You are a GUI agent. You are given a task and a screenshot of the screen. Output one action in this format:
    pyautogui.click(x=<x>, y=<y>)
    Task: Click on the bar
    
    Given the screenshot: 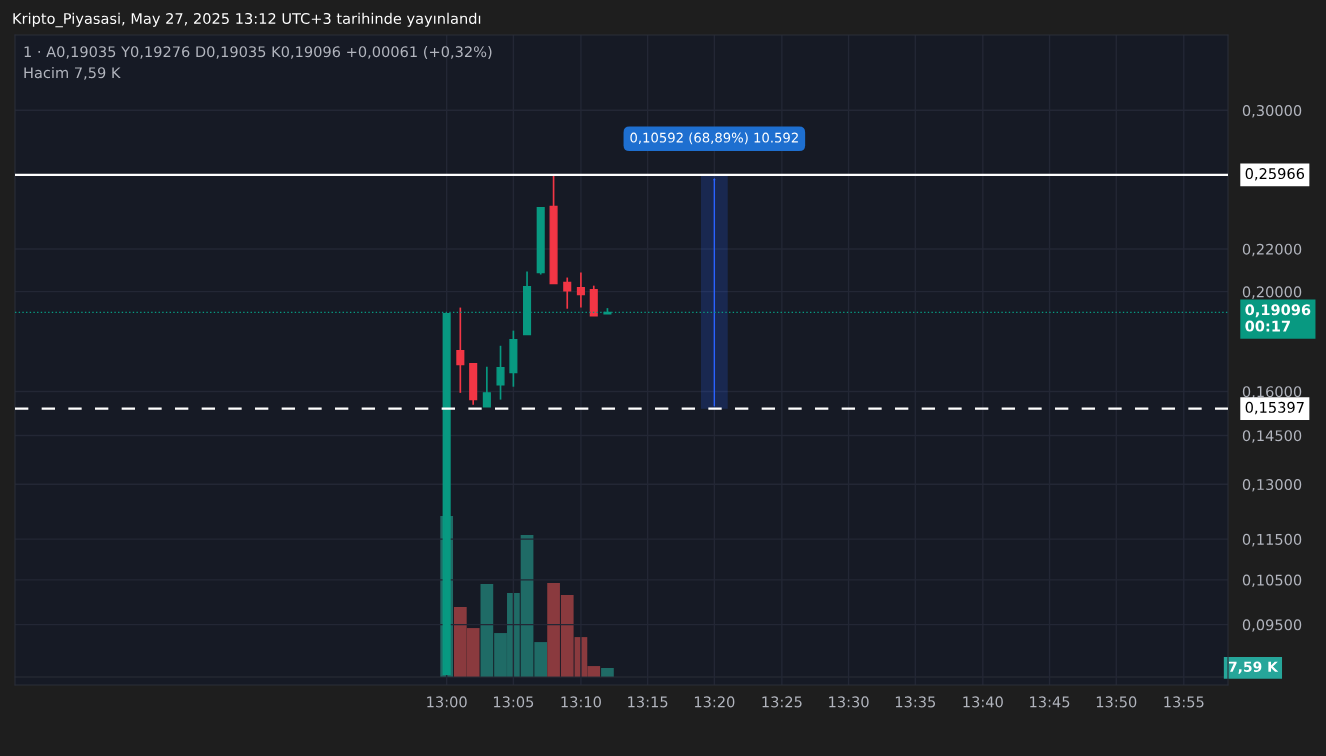 What is the action you would take?
    pyautogui.click(x=607, y=672)
    